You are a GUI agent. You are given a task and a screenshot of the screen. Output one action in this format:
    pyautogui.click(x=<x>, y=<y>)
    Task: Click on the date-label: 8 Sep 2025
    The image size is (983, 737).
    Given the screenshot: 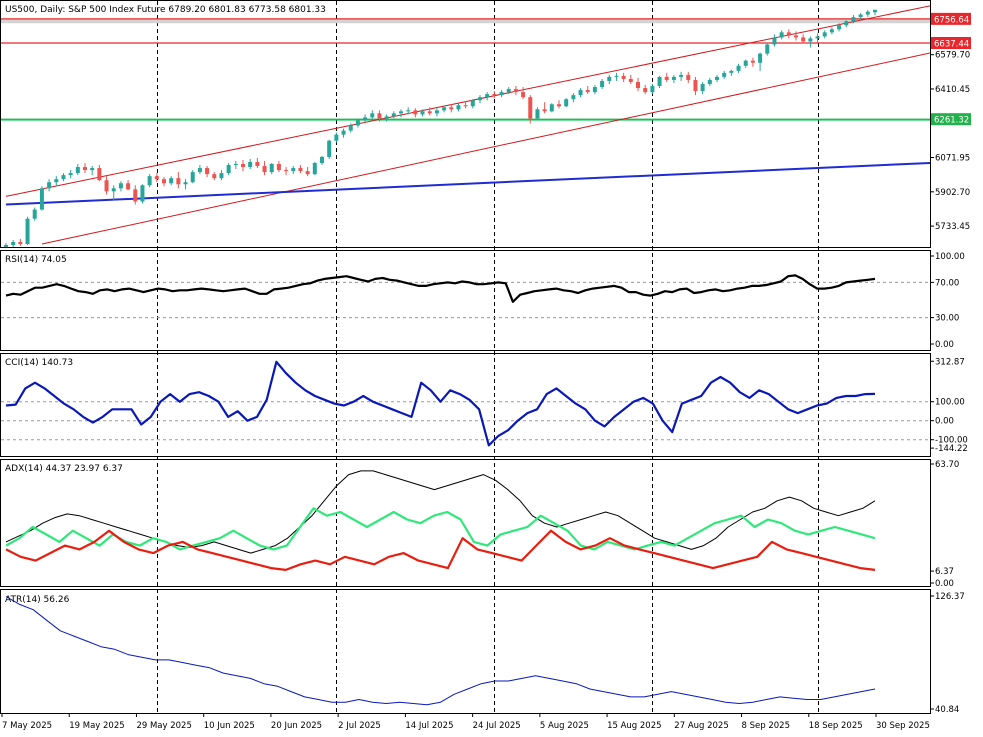 What is the action you would take?
    pyautogui.click(x=766, y=726)
    